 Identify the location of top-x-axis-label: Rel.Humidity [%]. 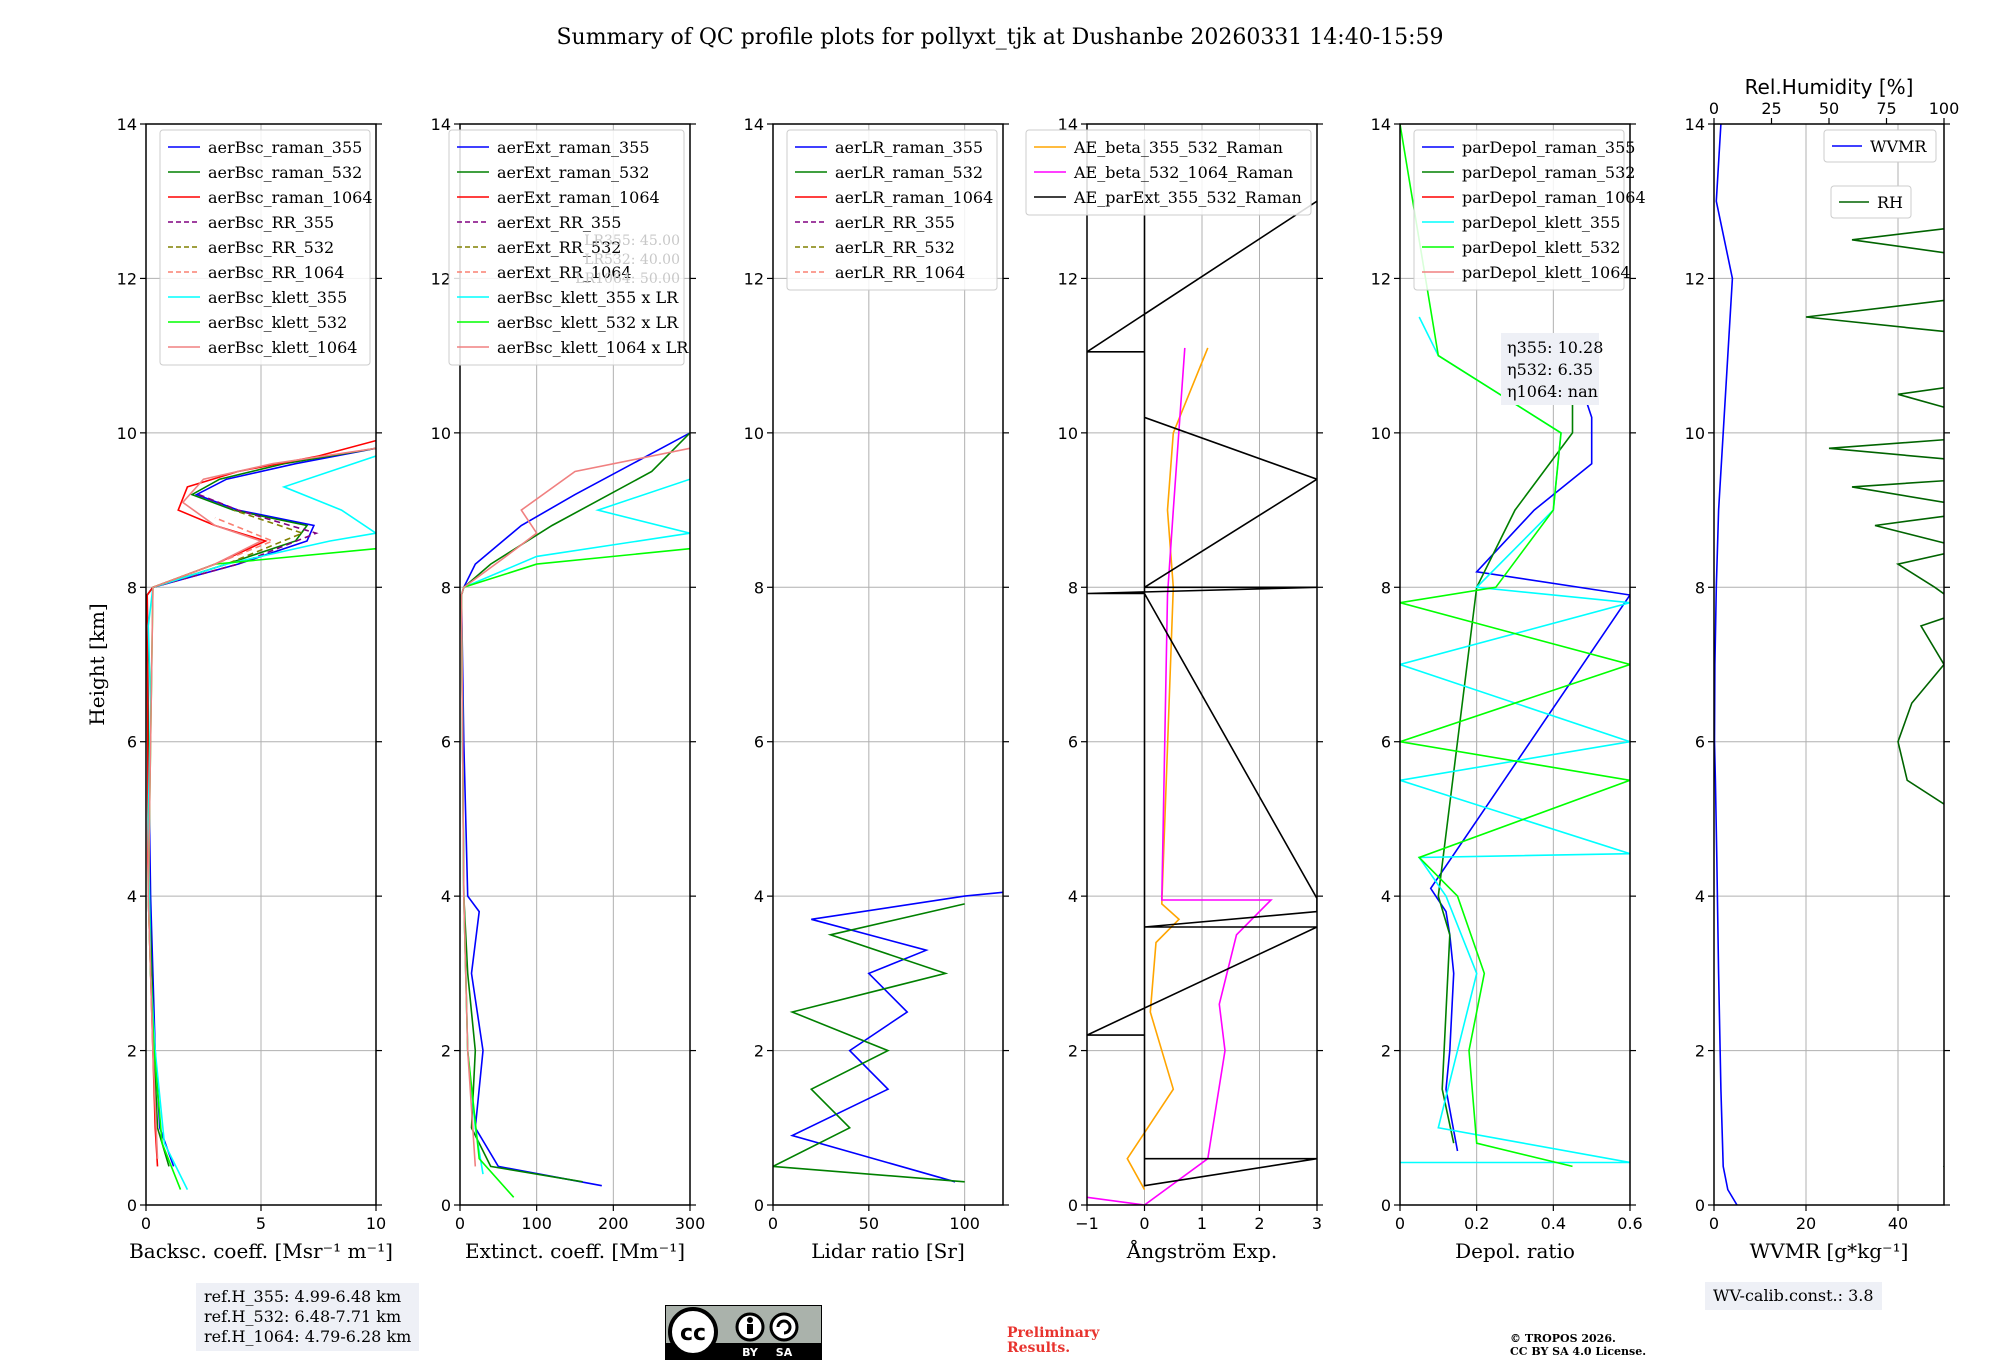
(1829, 87).